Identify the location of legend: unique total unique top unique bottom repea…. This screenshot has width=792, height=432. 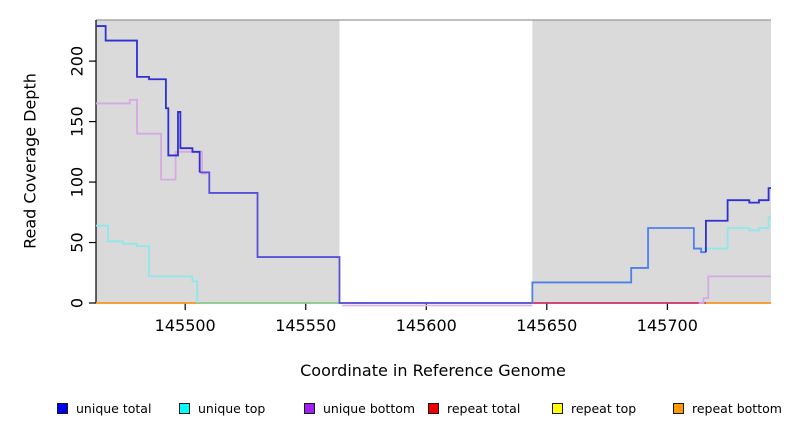
(396, 409).